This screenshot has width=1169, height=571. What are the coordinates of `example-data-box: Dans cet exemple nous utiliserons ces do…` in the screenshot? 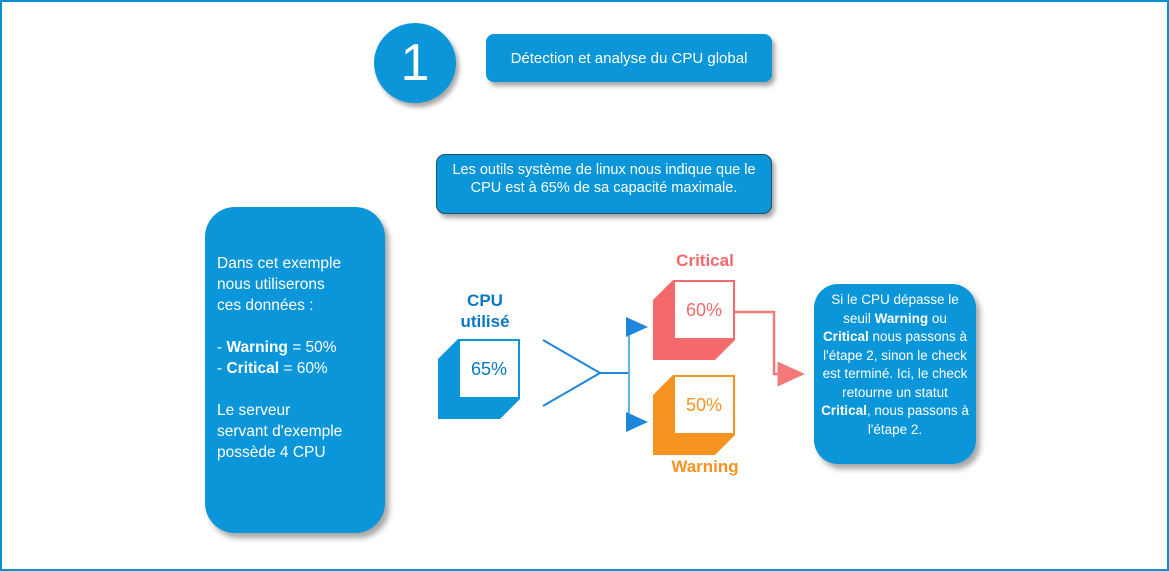 It's located at (295, 370).